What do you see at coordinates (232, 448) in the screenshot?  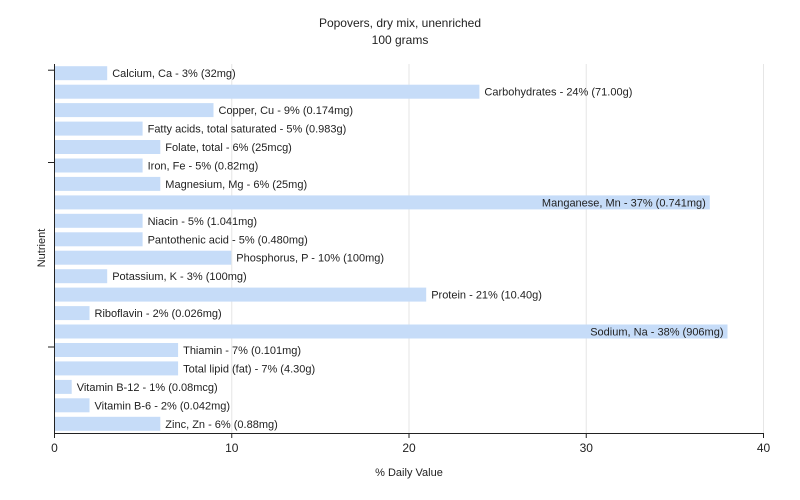 I see `x-tick-label-1: 10` at bounding box center [232, 448].